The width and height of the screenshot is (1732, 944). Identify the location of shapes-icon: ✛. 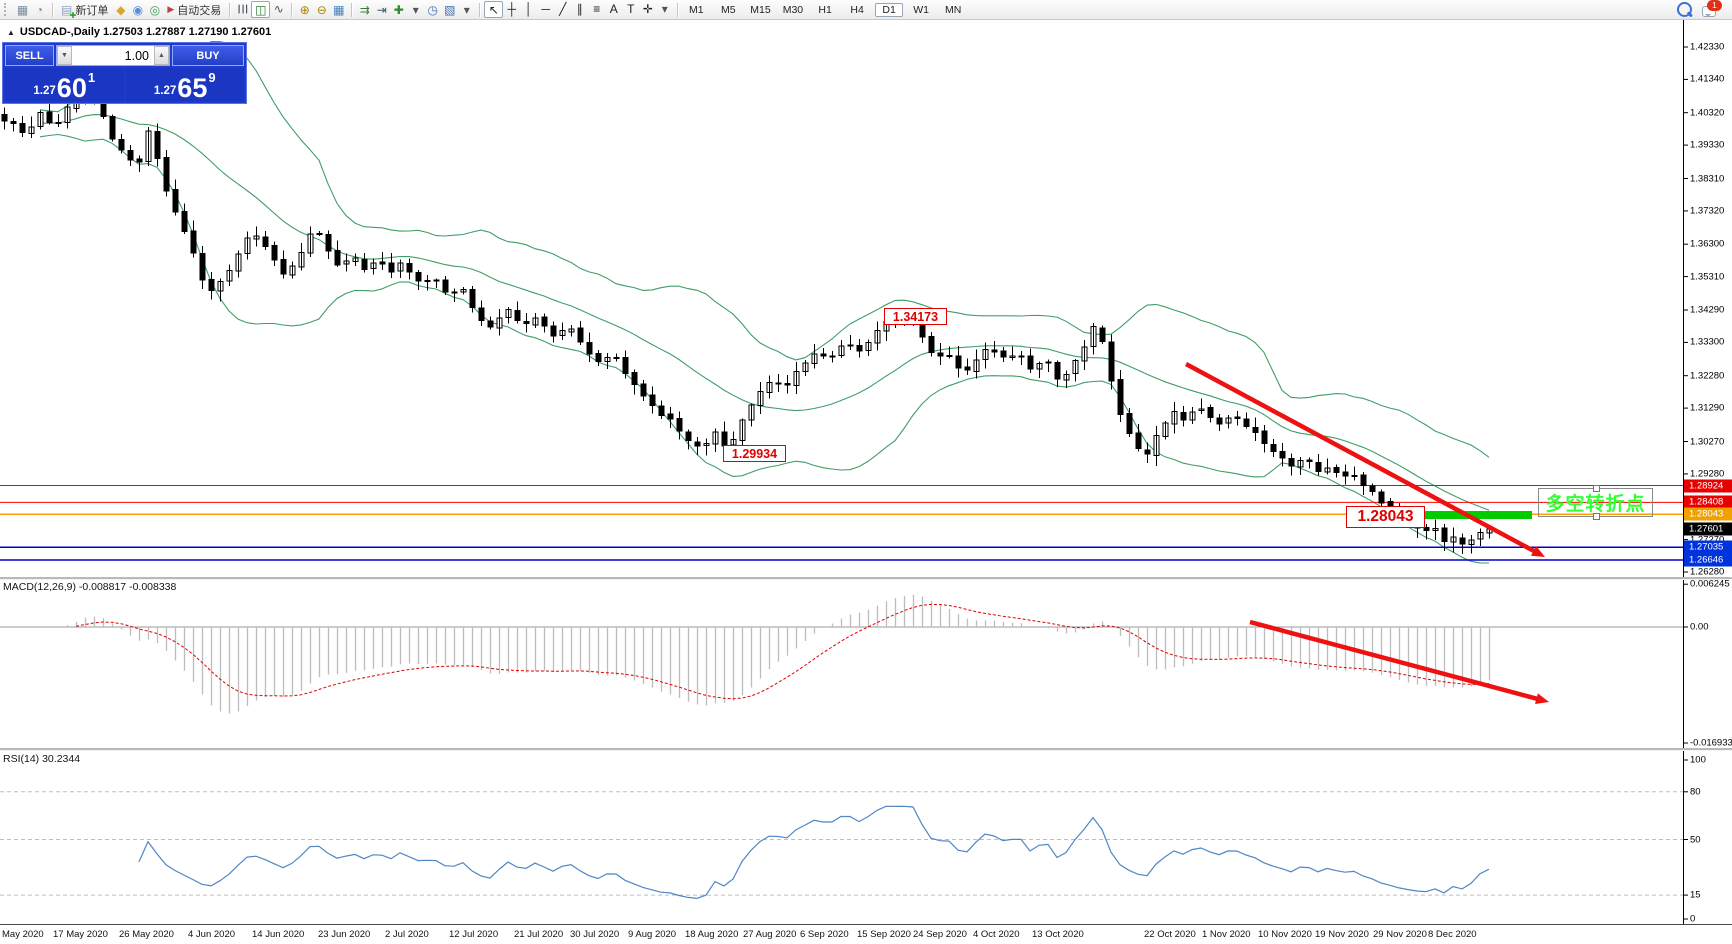
(647, 9).